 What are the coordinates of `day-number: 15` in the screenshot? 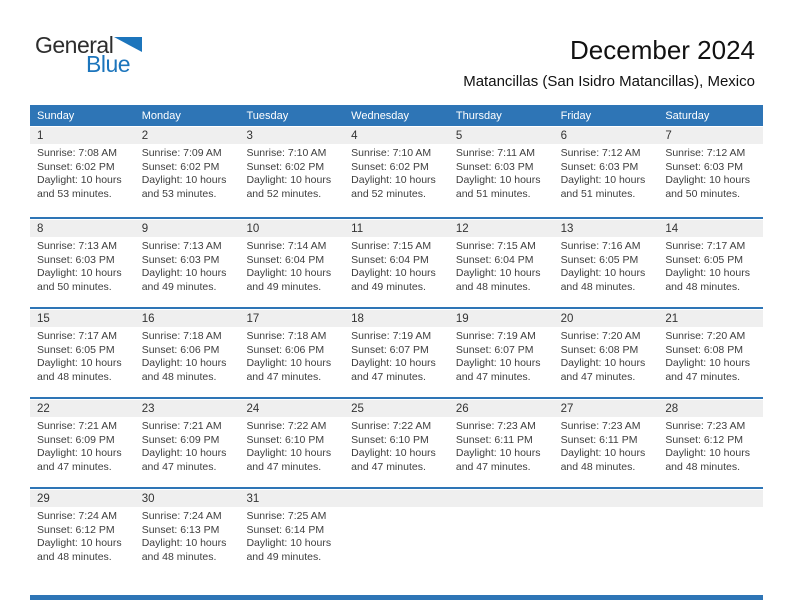 It's located at (43, 318).